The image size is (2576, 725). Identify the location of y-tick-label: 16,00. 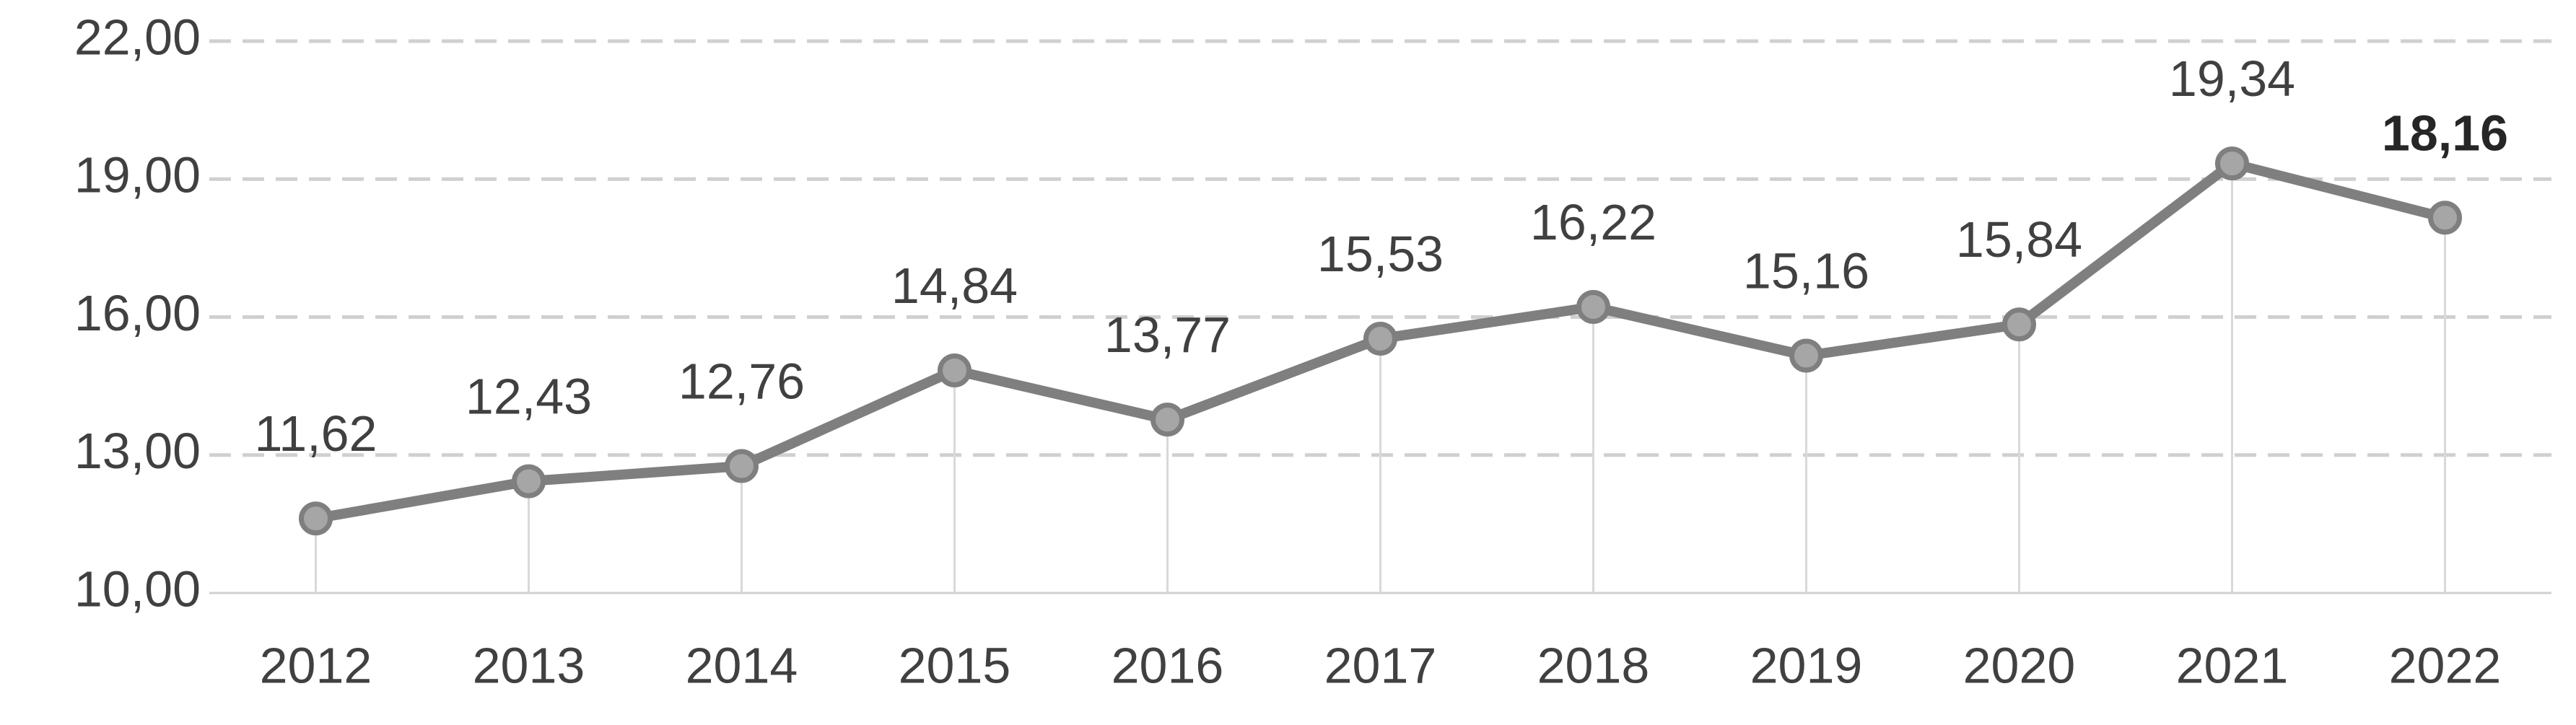
(137, 313).